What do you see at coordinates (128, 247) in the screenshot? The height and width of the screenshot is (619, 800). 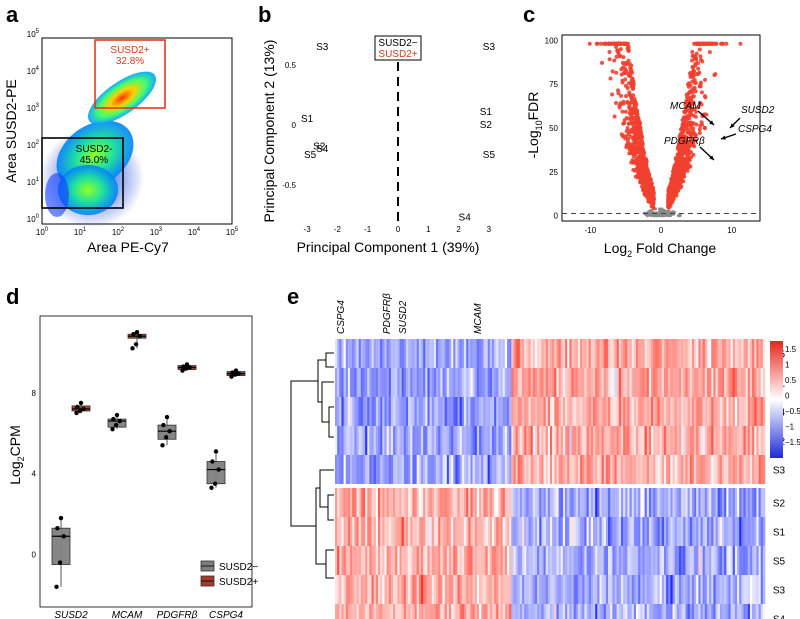 I see `x-axis-label-a: Area PE-Cy7` at bounding box center [128, 247].